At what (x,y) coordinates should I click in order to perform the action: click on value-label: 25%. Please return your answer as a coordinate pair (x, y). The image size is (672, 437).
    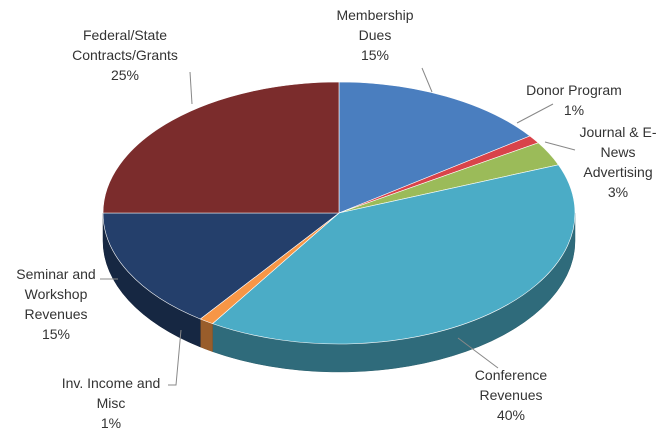
    Looking at the image, I should click on (125, 75).